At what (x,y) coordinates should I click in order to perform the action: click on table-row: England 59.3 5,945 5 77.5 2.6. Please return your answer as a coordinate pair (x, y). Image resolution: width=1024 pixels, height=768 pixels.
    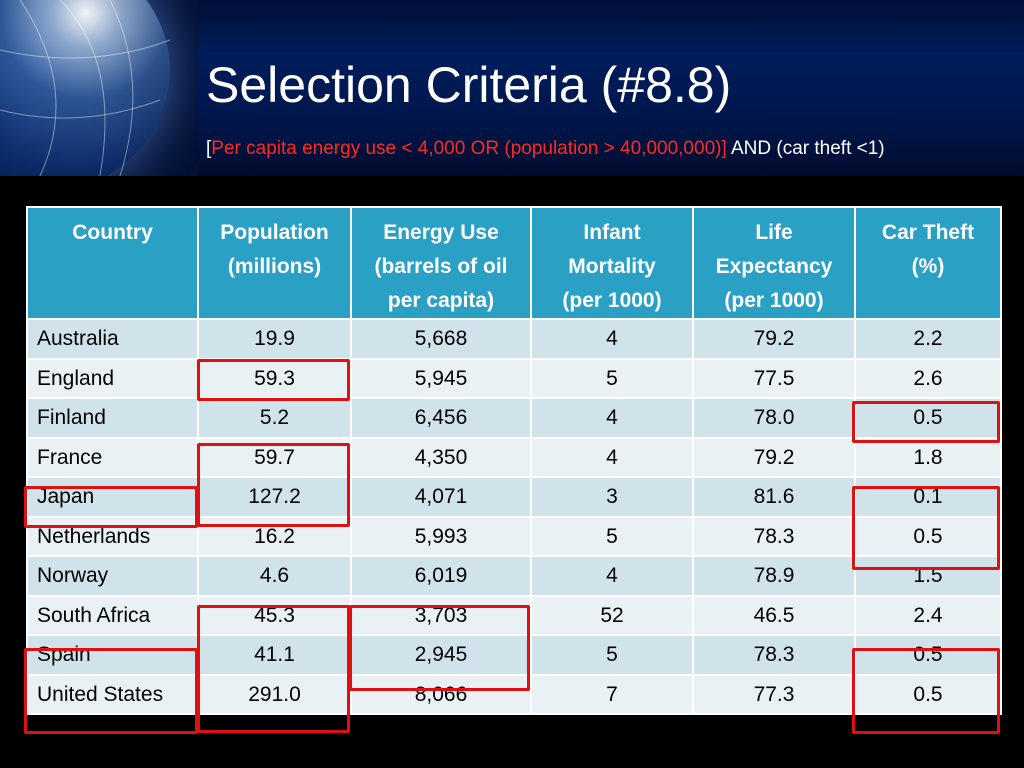
    Looking at the image, I should click on (514, 378).